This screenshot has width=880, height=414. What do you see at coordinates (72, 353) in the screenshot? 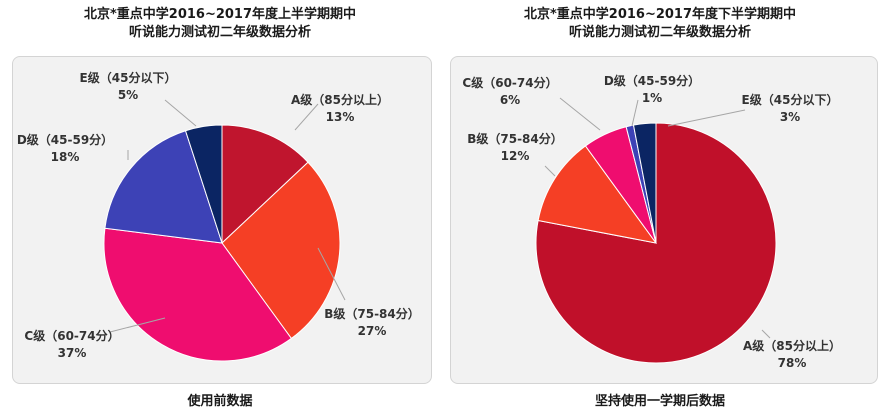
I see `slice-value-label: 37%` at bounding box center [72, 353].